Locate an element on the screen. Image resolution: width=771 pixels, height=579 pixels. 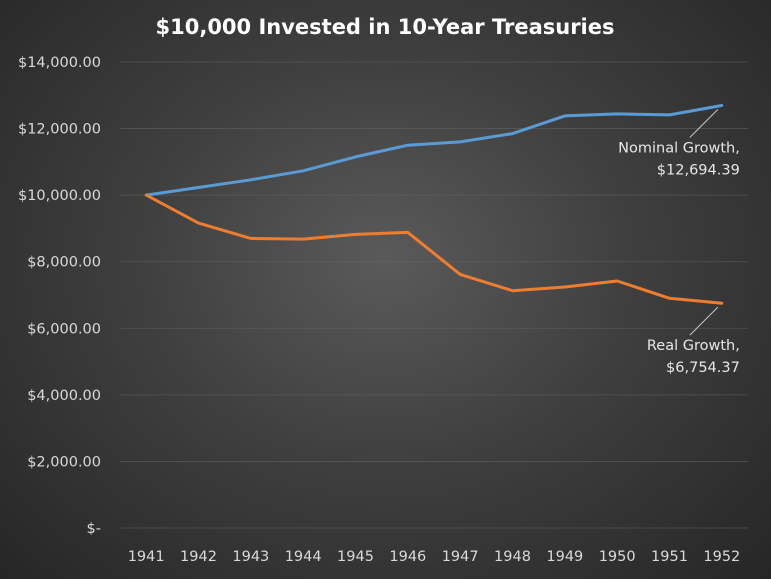
x-tick-label: 1944 is located at coordinates (303, 557).